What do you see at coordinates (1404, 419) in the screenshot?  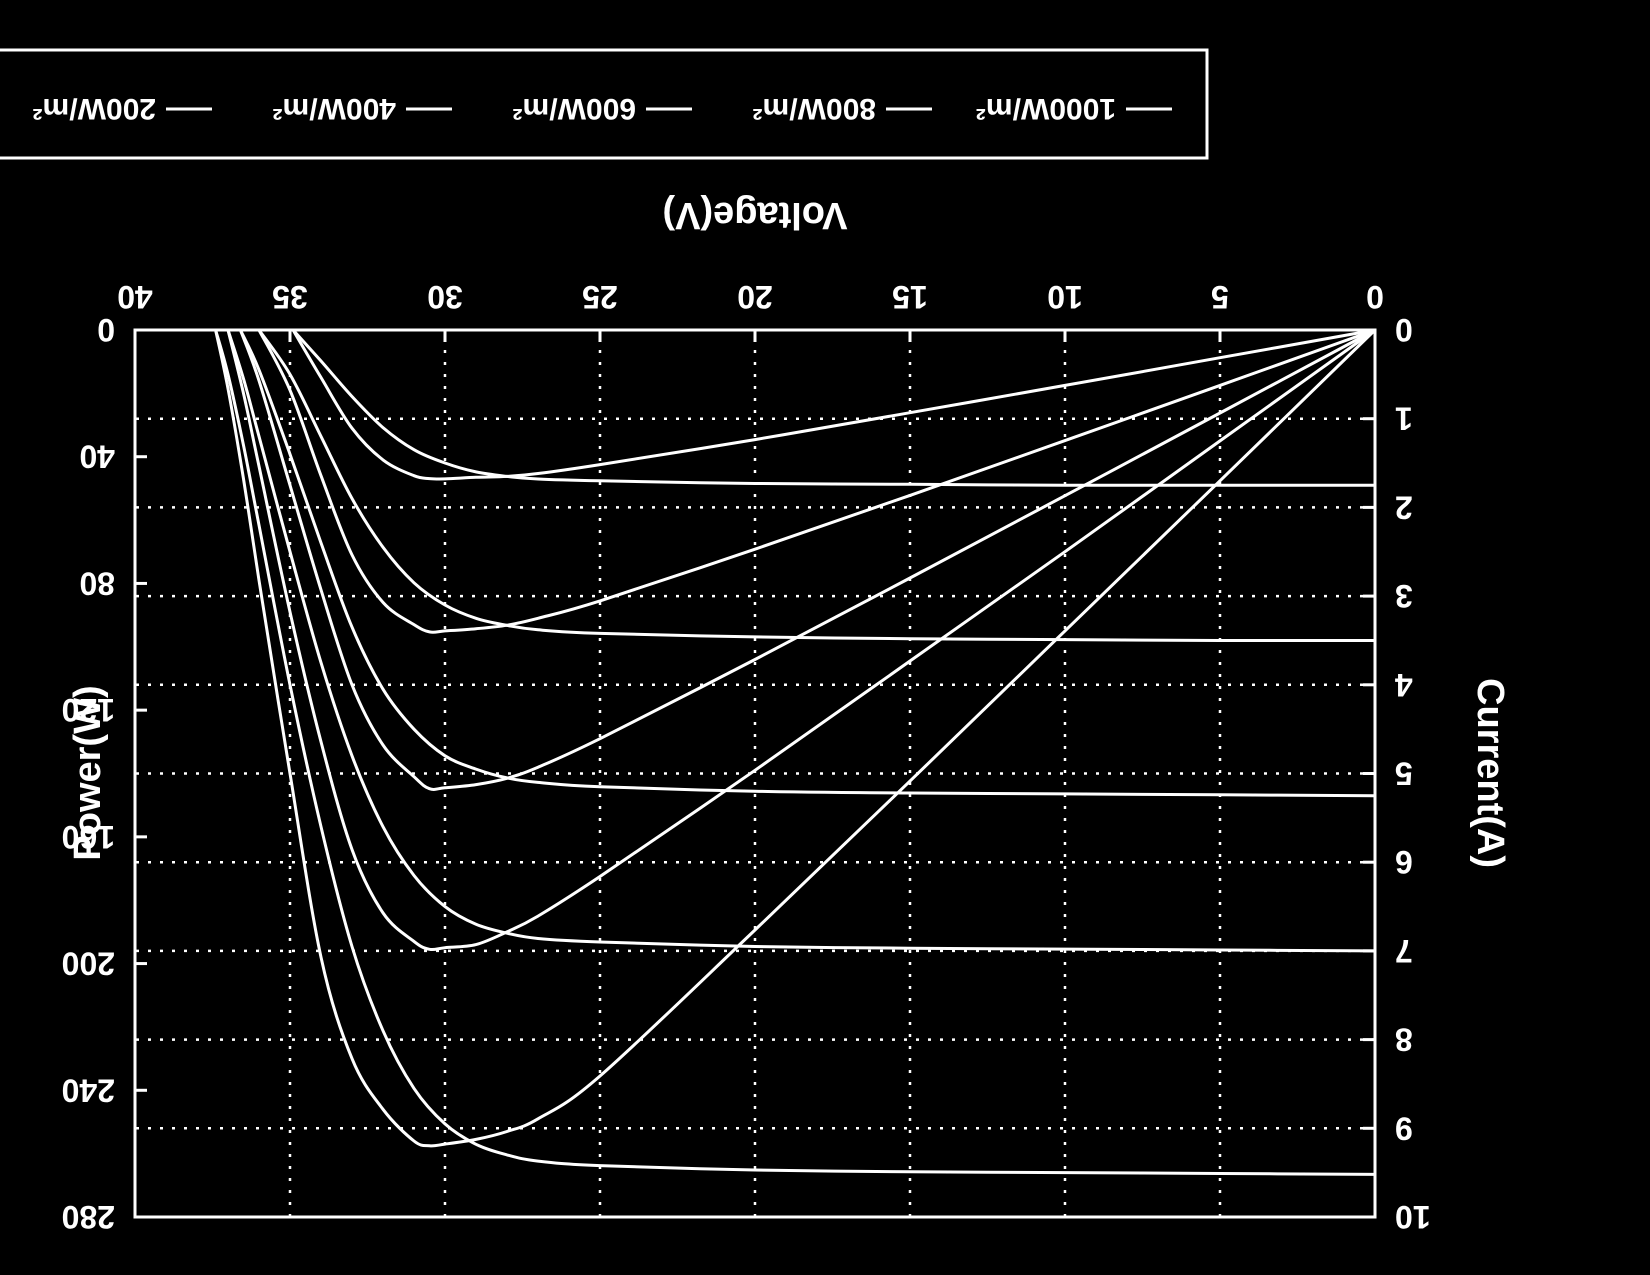 I see `y-tick-label: 1` at bounding box center [1404, 419].